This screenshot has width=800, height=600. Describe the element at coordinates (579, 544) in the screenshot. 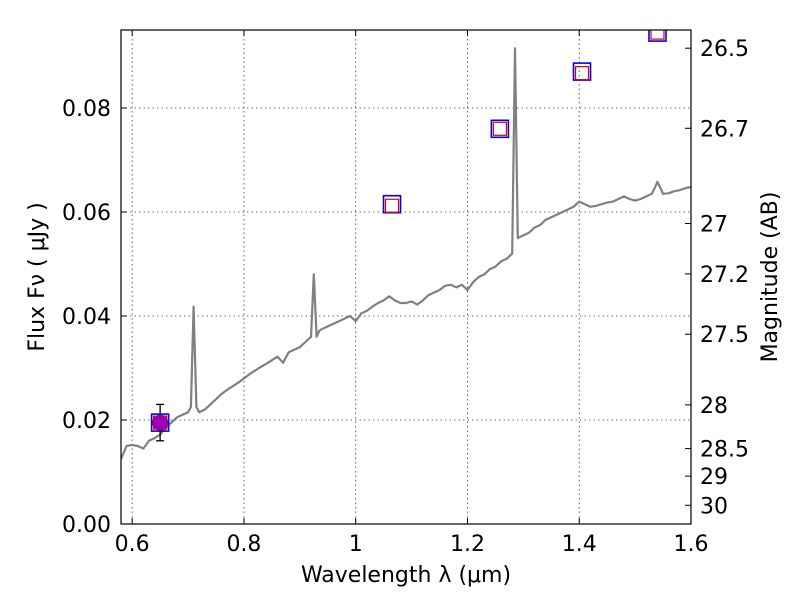

I see `x-tick-label: 1.4` at that location.